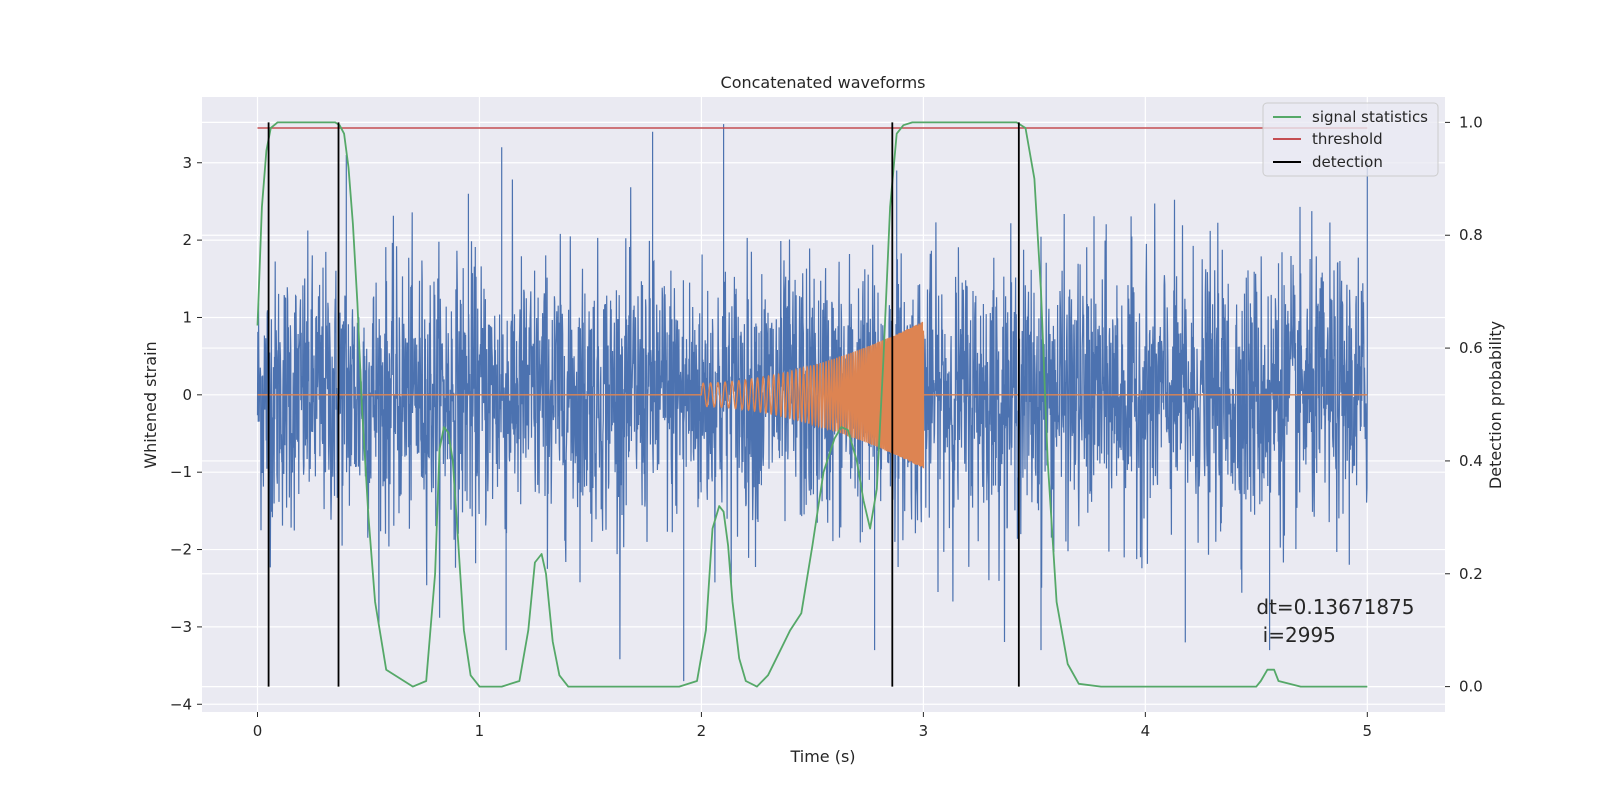 This screenshot has width=1600, height=800. I want to click on y-left-tick-label: 3, so click(187, 163).